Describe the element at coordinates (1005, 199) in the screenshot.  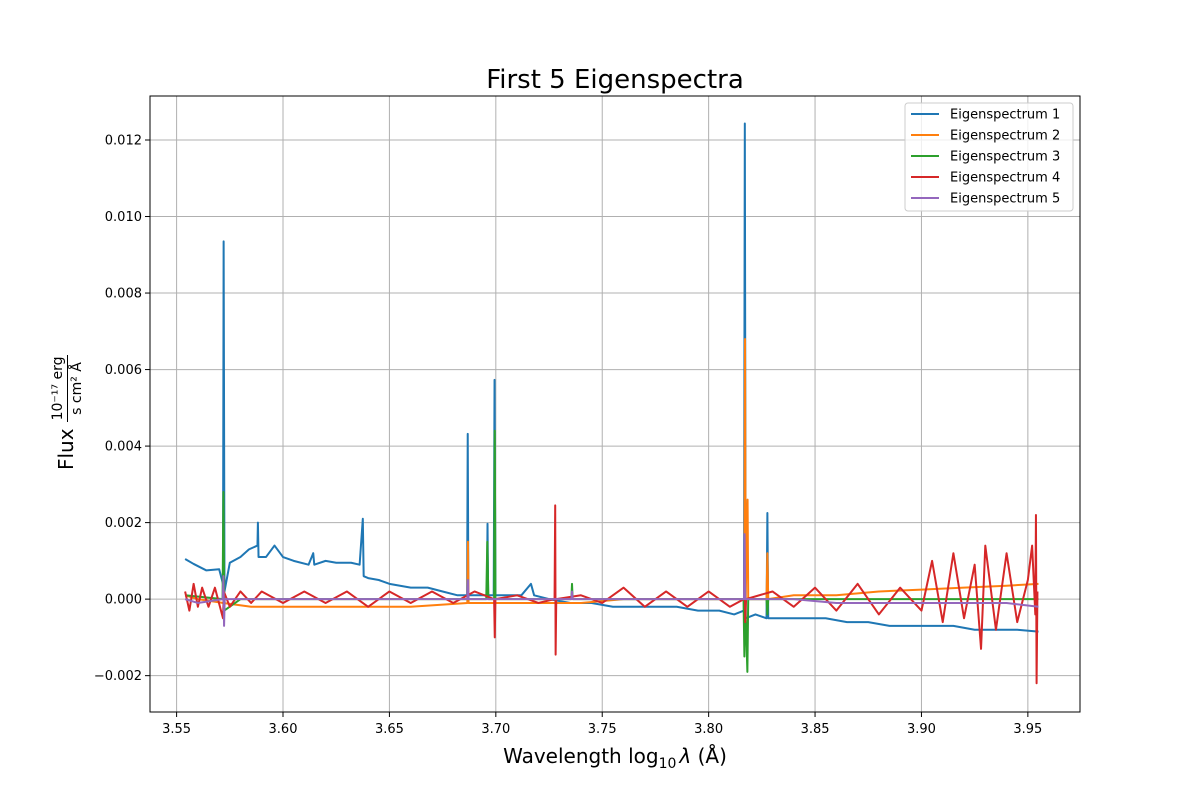
I see `legend-label-5: Eigenspectrum 5` at that location.